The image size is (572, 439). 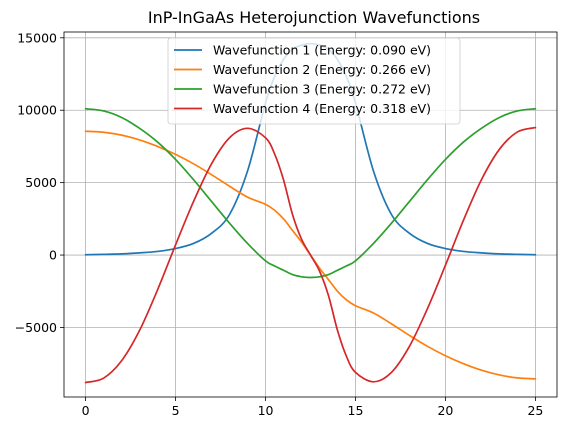 What do you see at coordinates (445, 410) in the screenshot?
I see `x-tick-label: 20` at bounding box center [445, 410].